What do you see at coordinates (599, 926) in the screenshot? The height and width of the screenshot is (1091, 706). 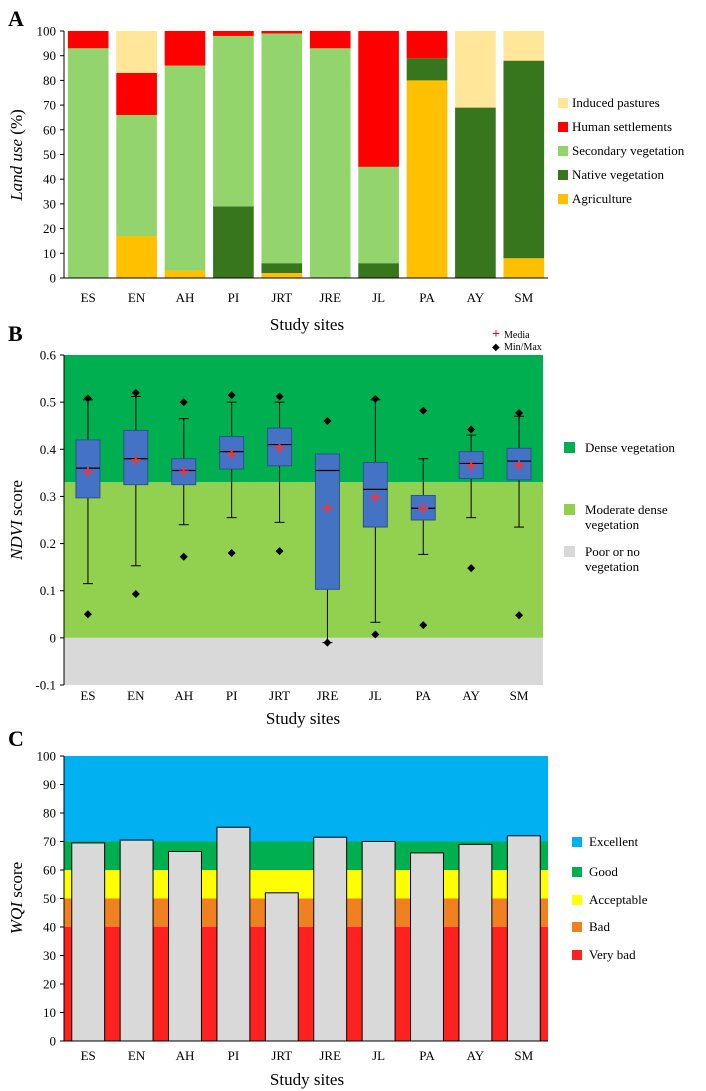 I see `legend-label-bad: Bad` at bounding box center [599, 926].